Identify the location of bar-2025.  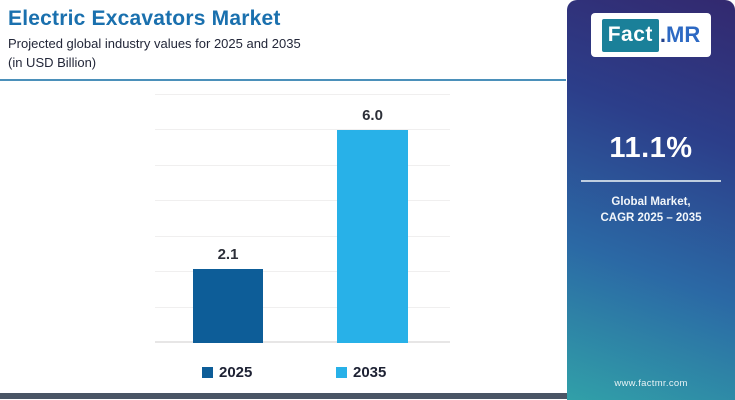
(228, 305).